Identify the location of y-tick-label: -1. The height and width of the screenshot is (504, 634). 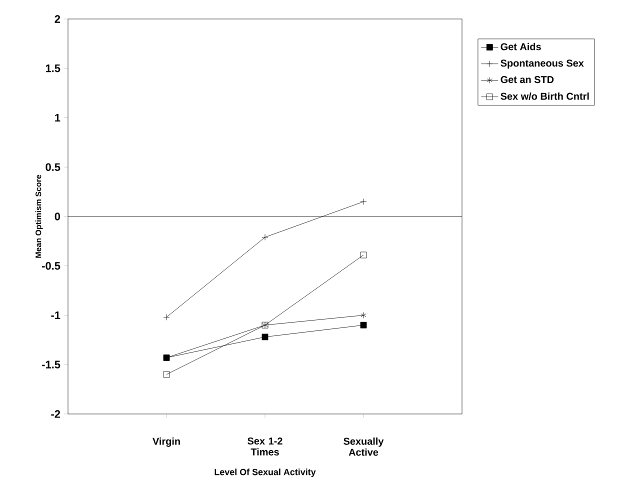
(55, 315).